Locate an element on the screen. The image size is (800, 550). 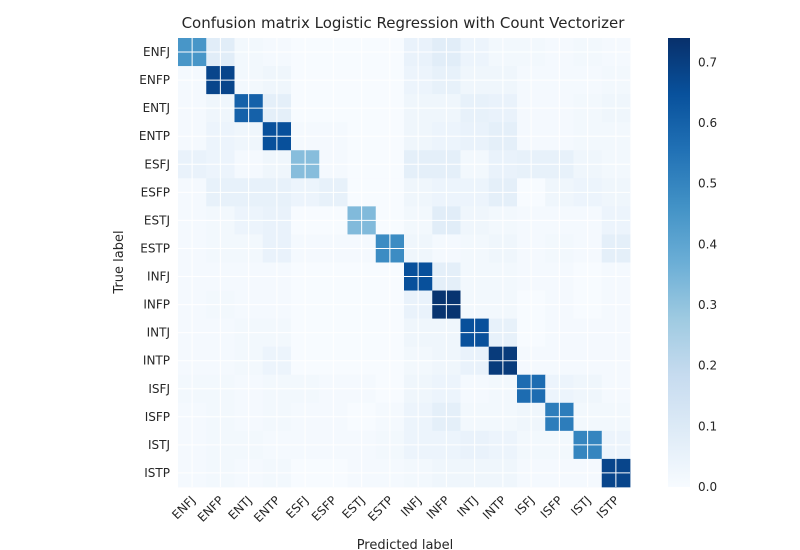
x-tick-label: ISFJ is located at coordinates (524, 505).